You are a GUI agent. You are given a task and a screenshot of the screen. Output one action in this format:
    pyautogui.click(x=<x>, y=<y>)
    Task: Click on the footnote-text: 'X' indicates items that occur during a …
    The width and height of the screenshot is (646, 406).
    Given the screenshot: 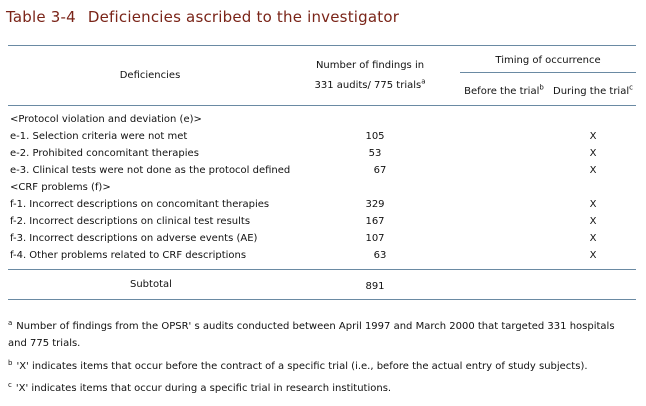 What is the action you would take?
    pyautogui.click(x=203, y=388)
    